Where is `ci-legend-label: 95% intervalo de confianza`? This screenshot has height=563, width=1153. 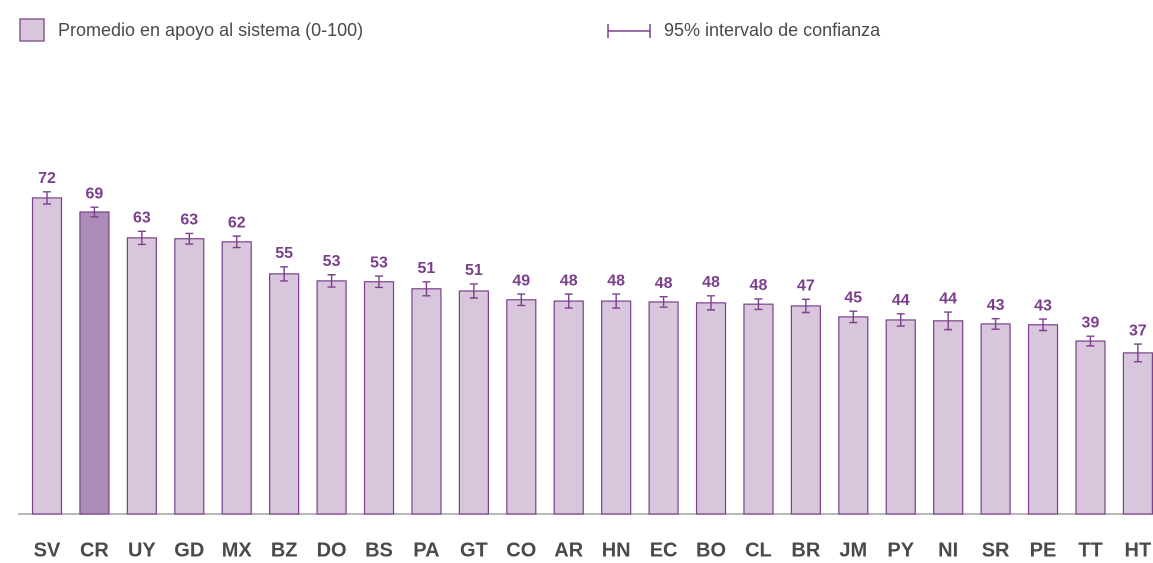 ci-legend-label: 95% intervalo de confianza is located at coordinates (772, 30).